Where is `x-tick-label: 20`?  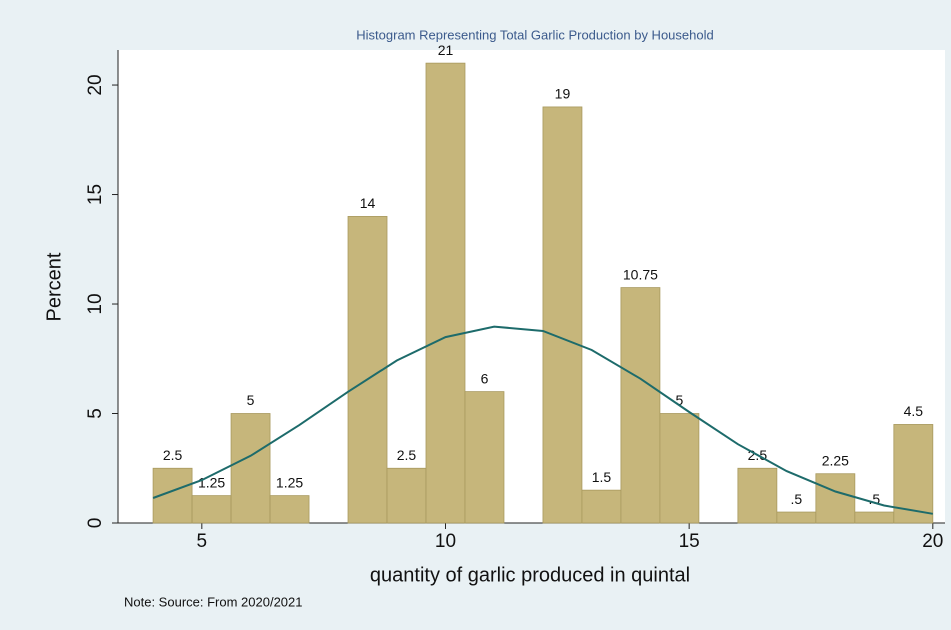
x-tick-label: 20 is located at coordinates (932, 541).